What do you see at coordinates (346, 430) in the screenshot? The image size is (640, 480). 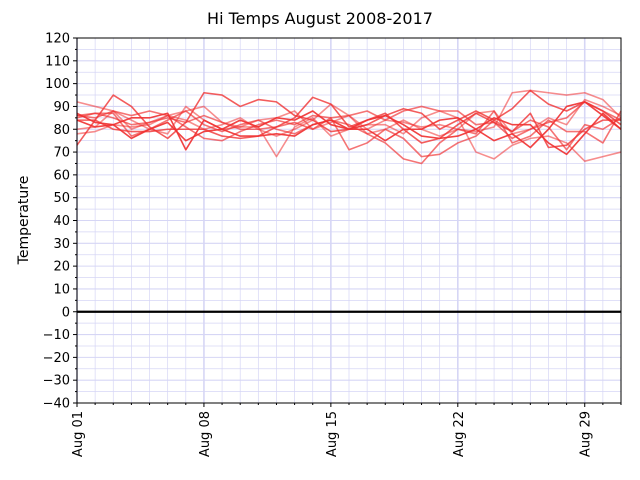 I see `x-axis: Aug 01 Aug 08 Aug 15 Aug 22 Aug 29` at bounding box center [346, 430].